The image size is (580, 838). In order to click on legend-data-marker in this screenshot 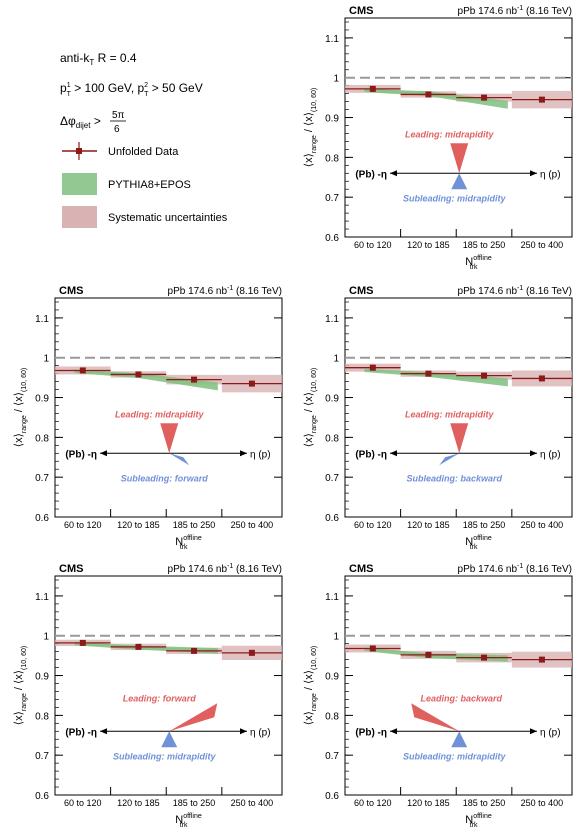, I will do `click(79, 151)`.